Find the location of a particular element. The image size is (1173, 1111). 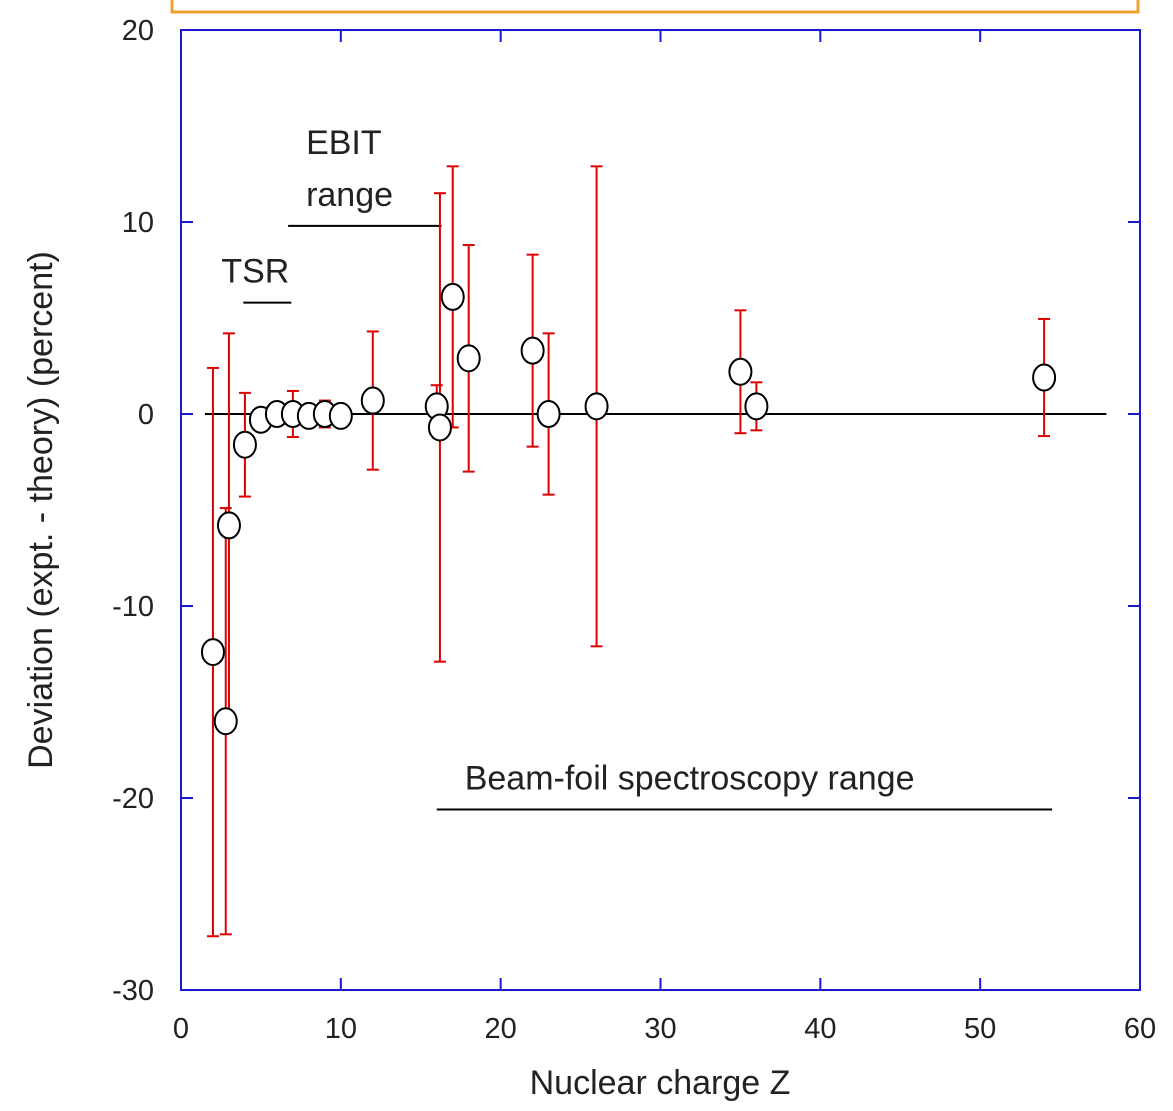

range-label: Beam-foil spectroscopy range is located at coordinates (690, 779).